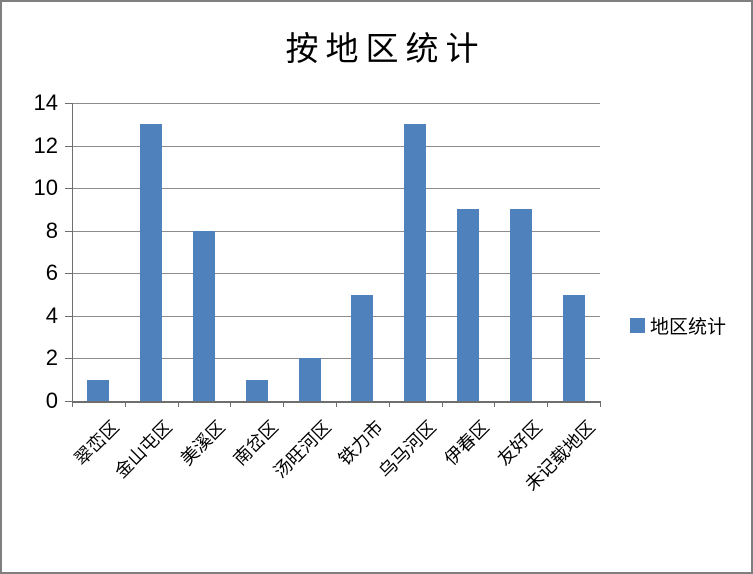 This screenshot has width=753, height=574. What do you see at coordinates (72, 252) in the screenshot?
I see `y-axis-line` at bounding box center [72, 252].